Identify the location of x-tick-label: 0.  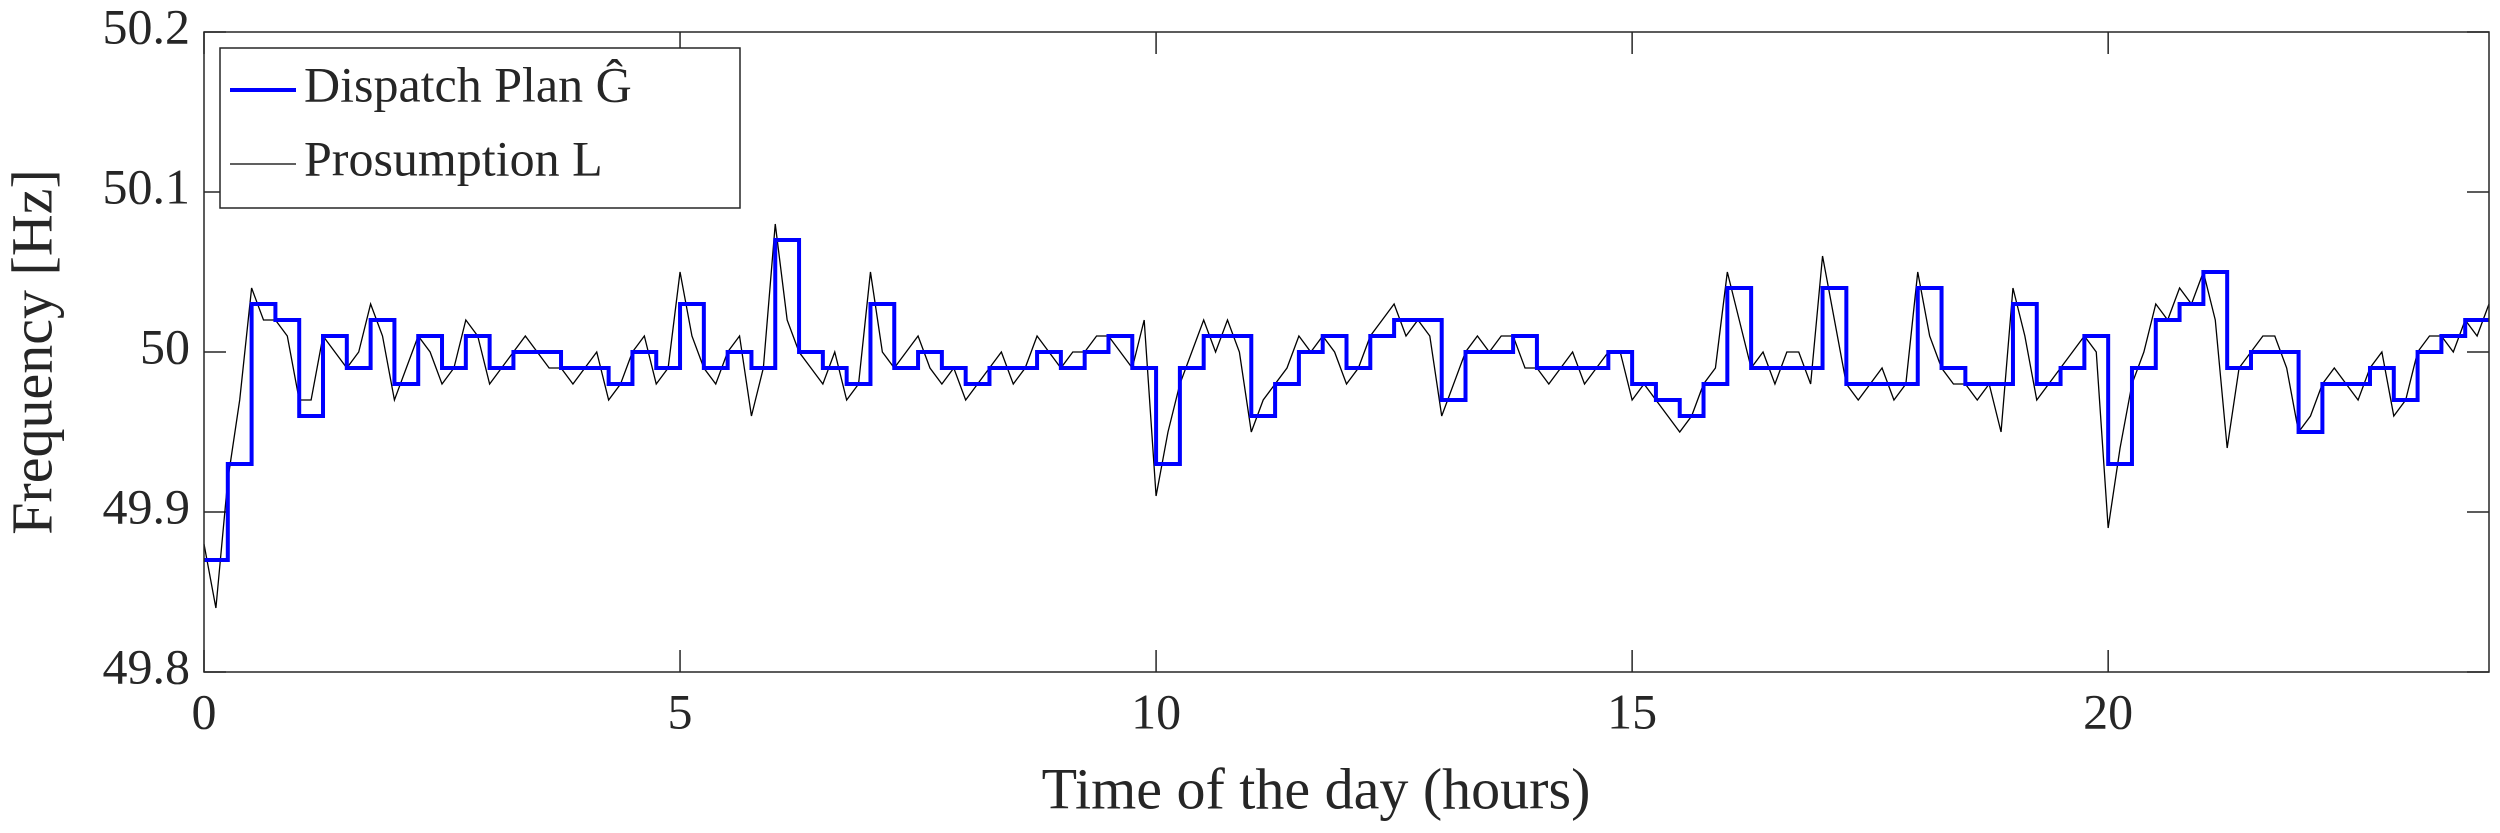
(204, 711).